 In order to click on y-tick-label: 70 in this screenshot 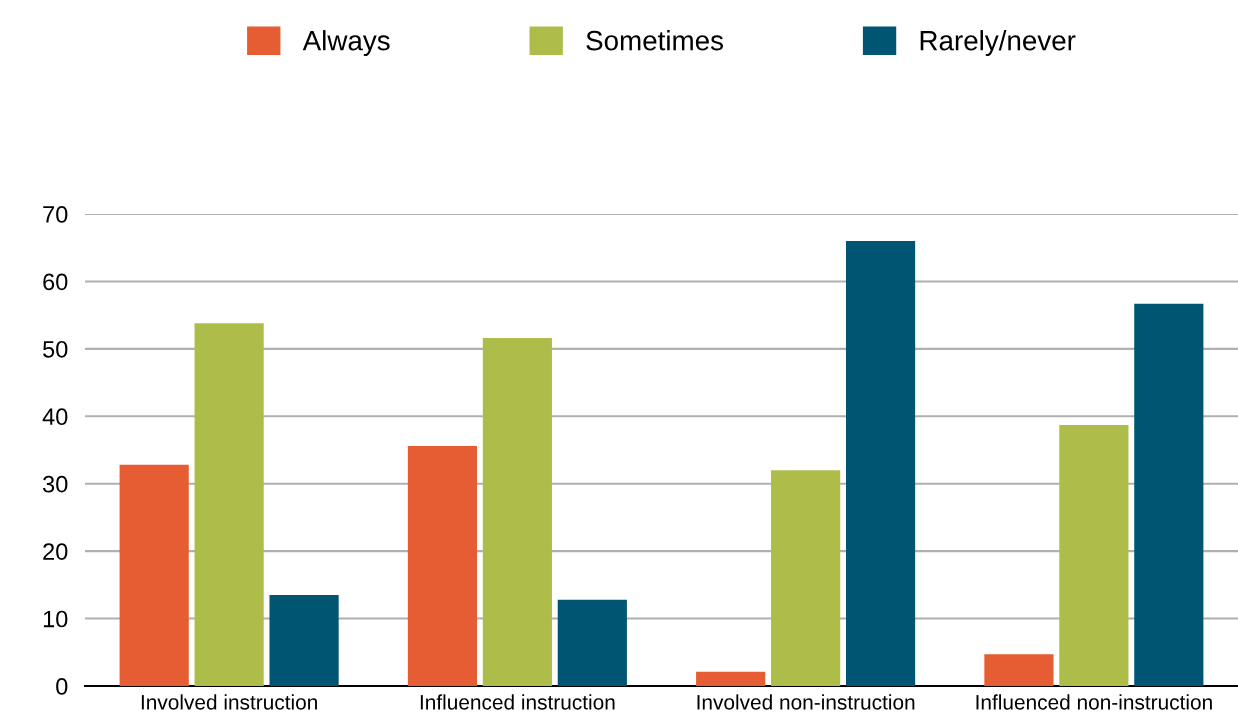, I will do `click(55, 214)`.